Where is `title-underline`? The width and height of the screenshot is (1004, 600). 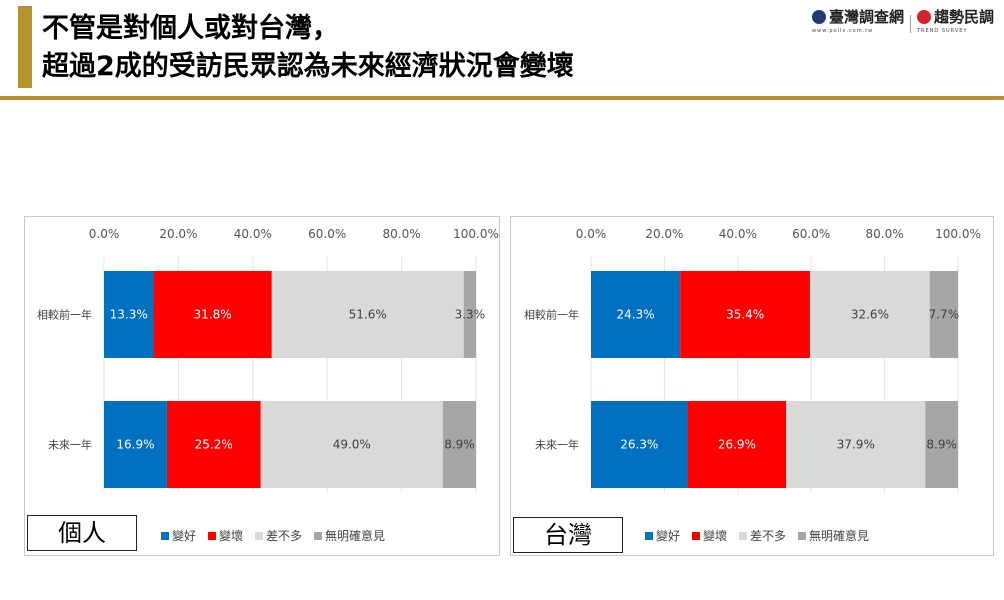
title-underline is located at coordinates (502, 98).